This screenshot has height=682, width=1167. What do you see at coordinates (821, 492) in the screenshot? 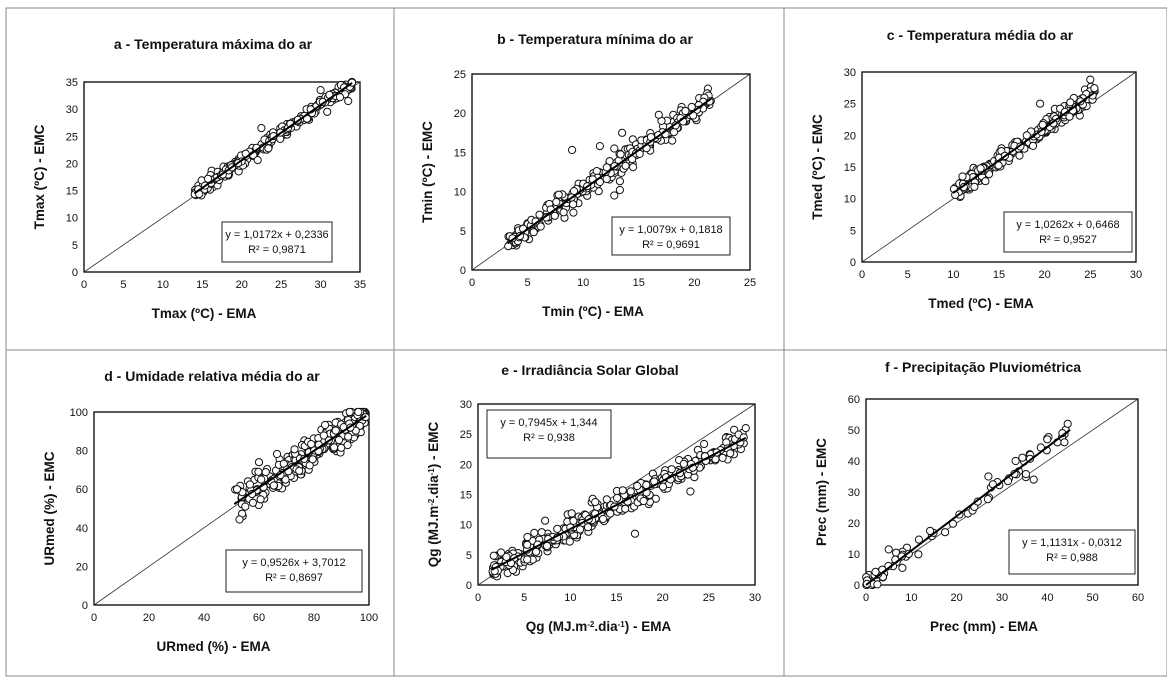
I see `y-axis-label: Prec (mm) - EMC` at bounding box center [821, 492].